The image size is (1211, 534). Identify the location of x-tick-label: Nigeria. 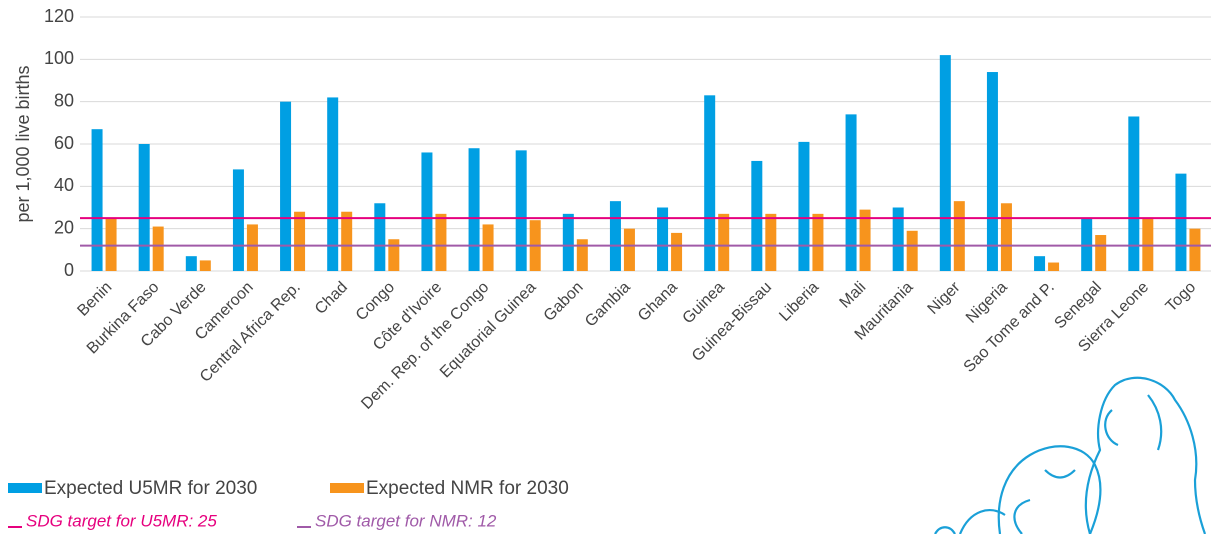
(987, 303).